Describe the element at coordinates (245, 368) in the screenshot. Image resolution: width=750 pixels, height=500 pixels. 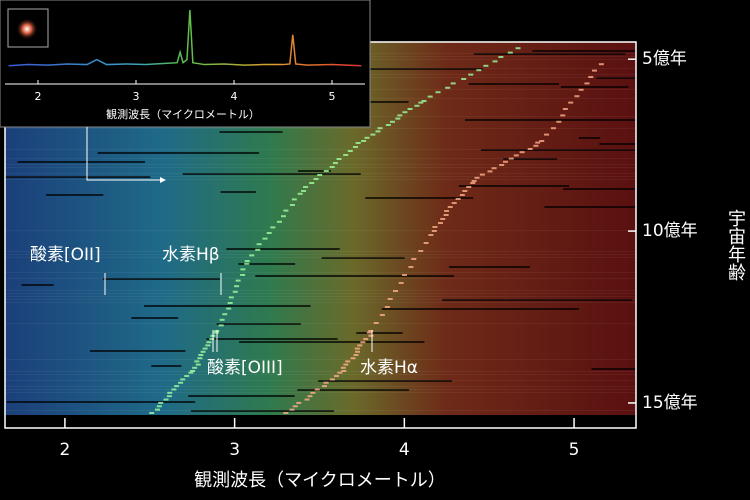
I see `annotation: 酸素[OIII]` at that location.